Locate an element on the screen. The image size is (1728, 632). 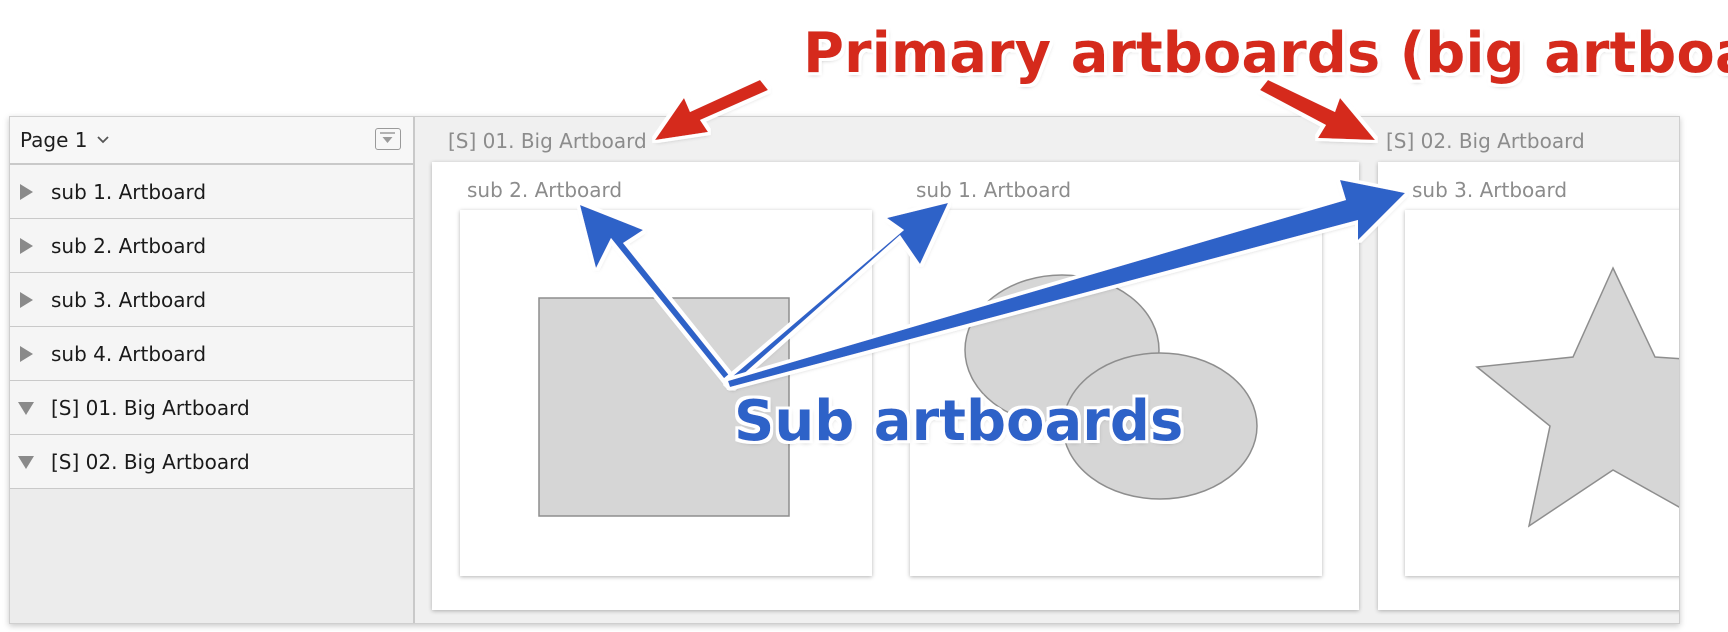
sub-artboard-1-title: sub 1. Artboard is located at coordinates (994, 190).